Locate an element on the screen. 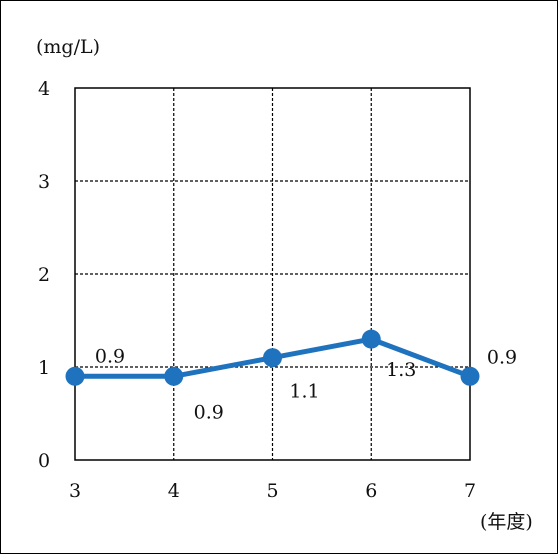 The image size is (558, 554). data-label-5: 1.1 is located at coordinates (304, 392).